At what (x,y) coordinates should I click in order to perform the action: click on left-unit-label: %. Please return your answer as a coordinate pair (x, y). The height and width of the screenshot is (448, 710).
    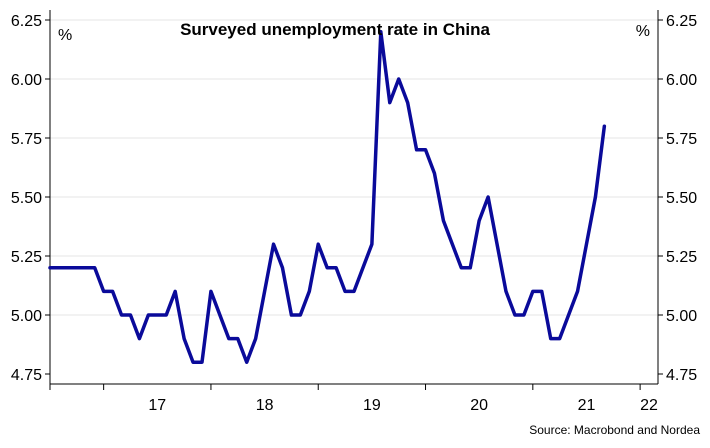
    Looking at the image, I should click on (65, 35).